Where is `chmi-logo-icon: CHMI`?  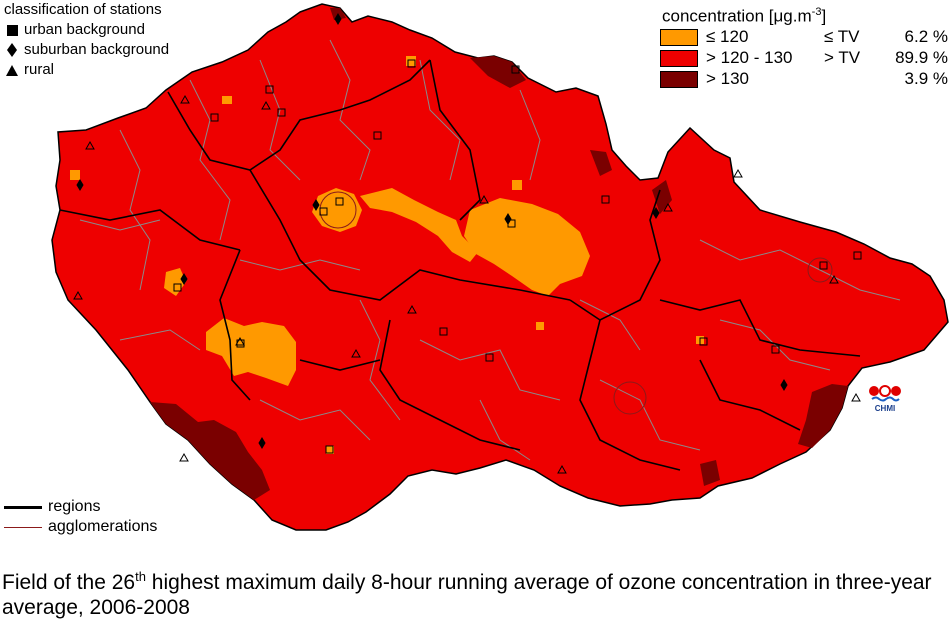 chmi-logo-icon: CHMI is located at coordinates (885, 399).